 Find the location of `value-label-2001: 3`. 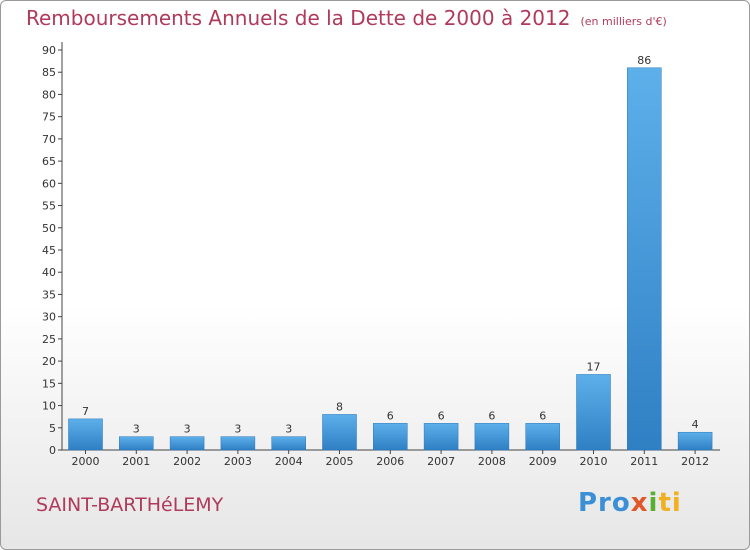

value-label-2001: 3 is located at coordinates (136, 429).